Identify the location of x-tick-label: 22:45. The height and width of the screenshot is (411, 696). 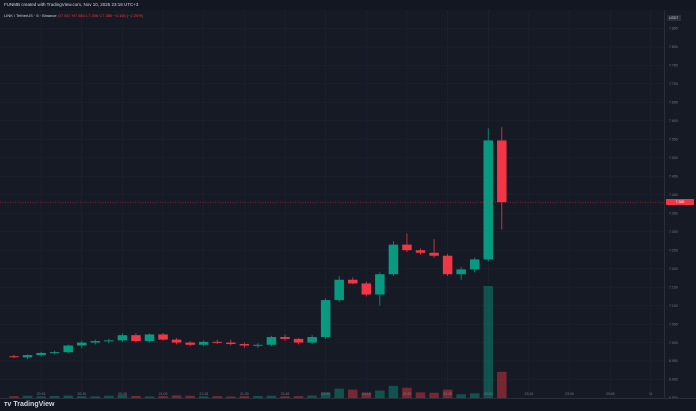
(447, 394).